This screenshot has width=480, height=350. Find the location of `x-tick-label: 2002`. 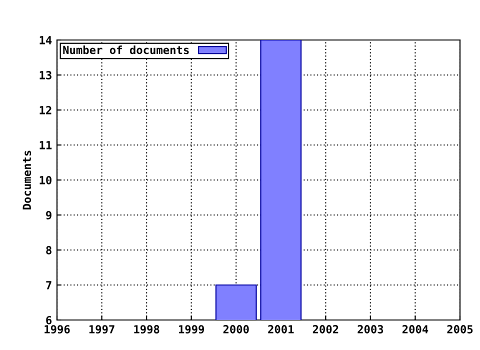

x-tick-label: 2002 is located at coordinates (325, 329).